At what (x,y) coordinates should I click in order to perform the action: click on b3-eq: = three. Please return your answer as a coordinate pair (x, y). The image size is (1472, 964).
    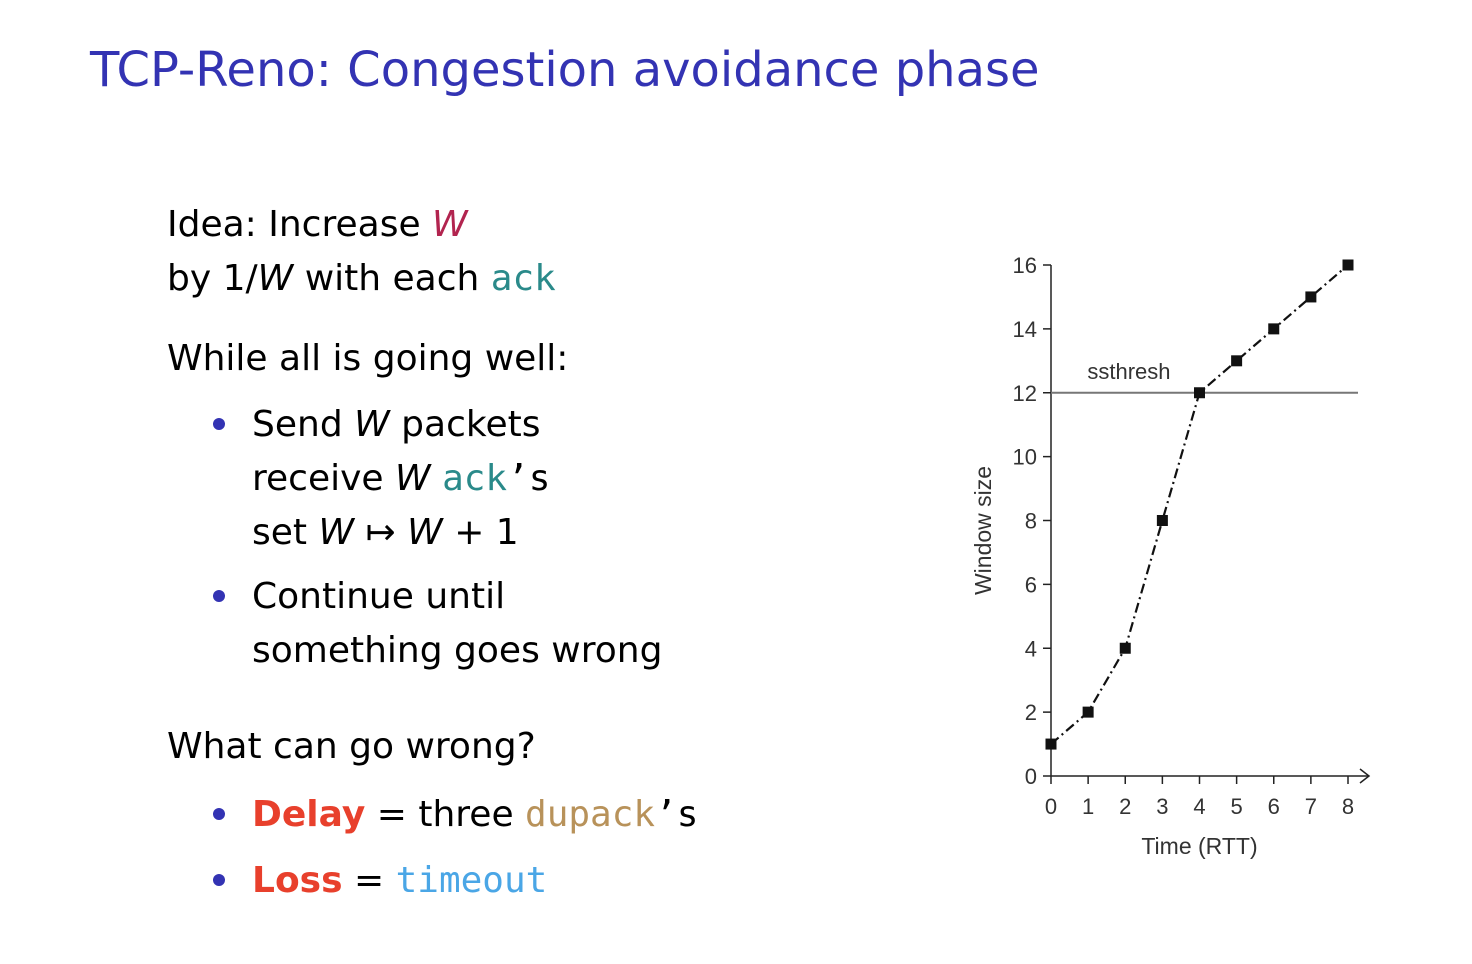
    Looking at the image, I should click on (445, 814).